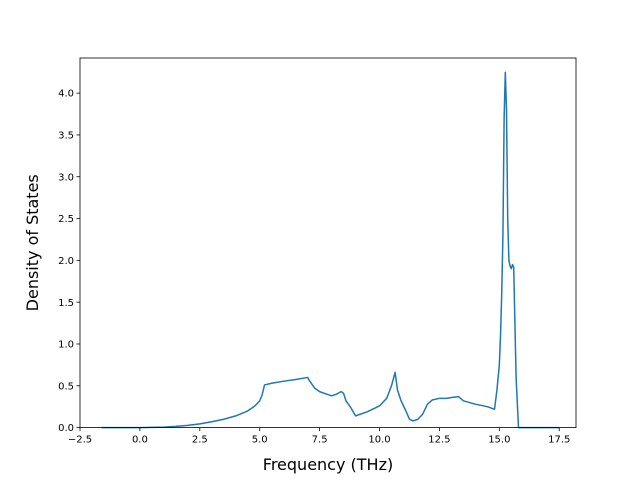  What do you see at coordinates (66, 303) in the screenshot?
I see `y-tick-label: 1.5` at bounding box center [66, 303].